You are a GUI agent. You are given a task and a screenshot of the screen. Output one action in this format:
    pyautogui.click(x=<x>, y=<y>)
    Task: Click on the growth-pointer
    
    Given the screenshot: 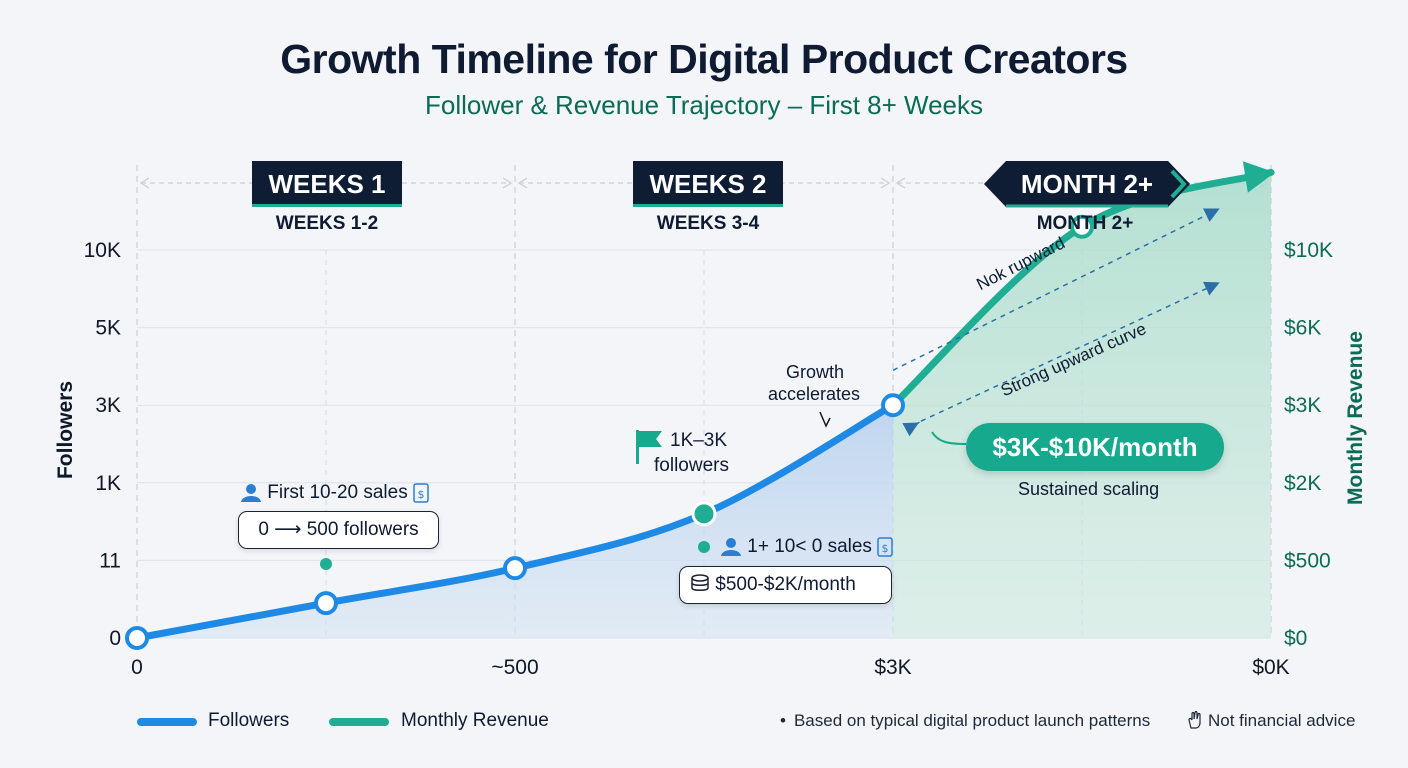 What is the action you would take?
    pyautogui.click(x=825, y=419)
    